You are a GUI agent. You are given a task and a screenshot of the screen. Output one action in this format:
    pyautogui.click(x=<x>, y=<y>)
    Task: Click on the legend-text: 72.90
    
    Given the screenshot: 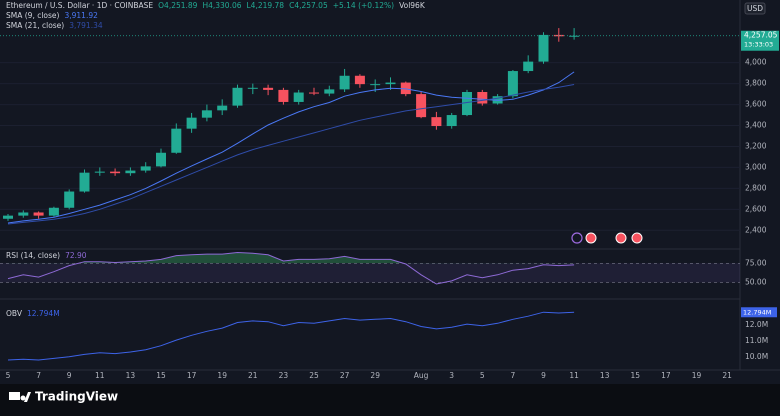 What is the action you would take?
    pyautogui.click(x=76, y=255)
    